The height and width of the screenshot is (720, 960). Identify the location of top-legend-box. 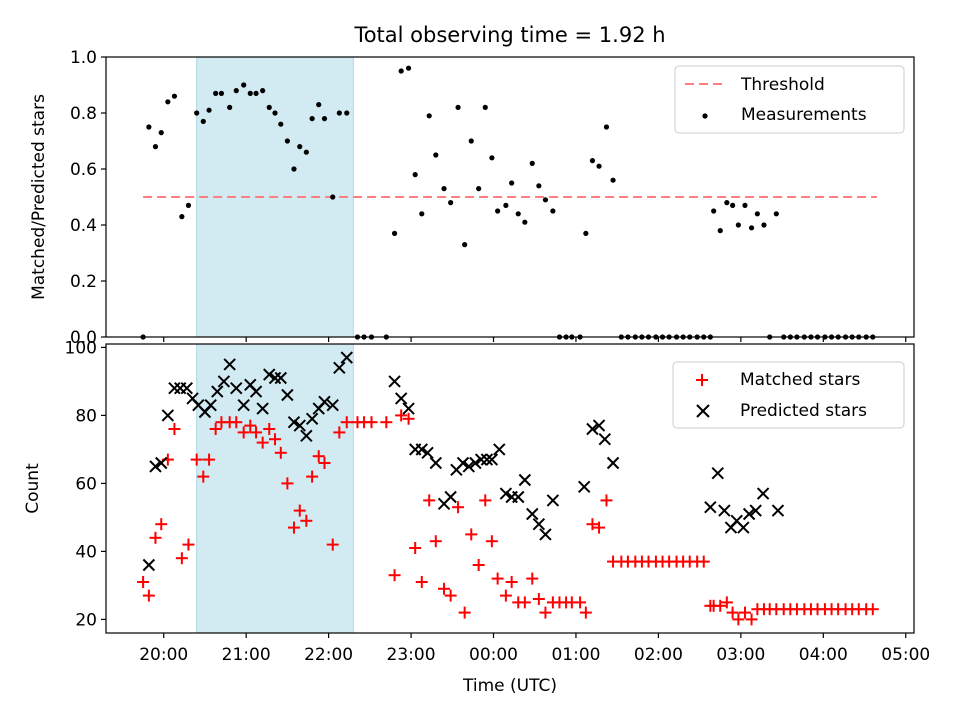
(789, 99).